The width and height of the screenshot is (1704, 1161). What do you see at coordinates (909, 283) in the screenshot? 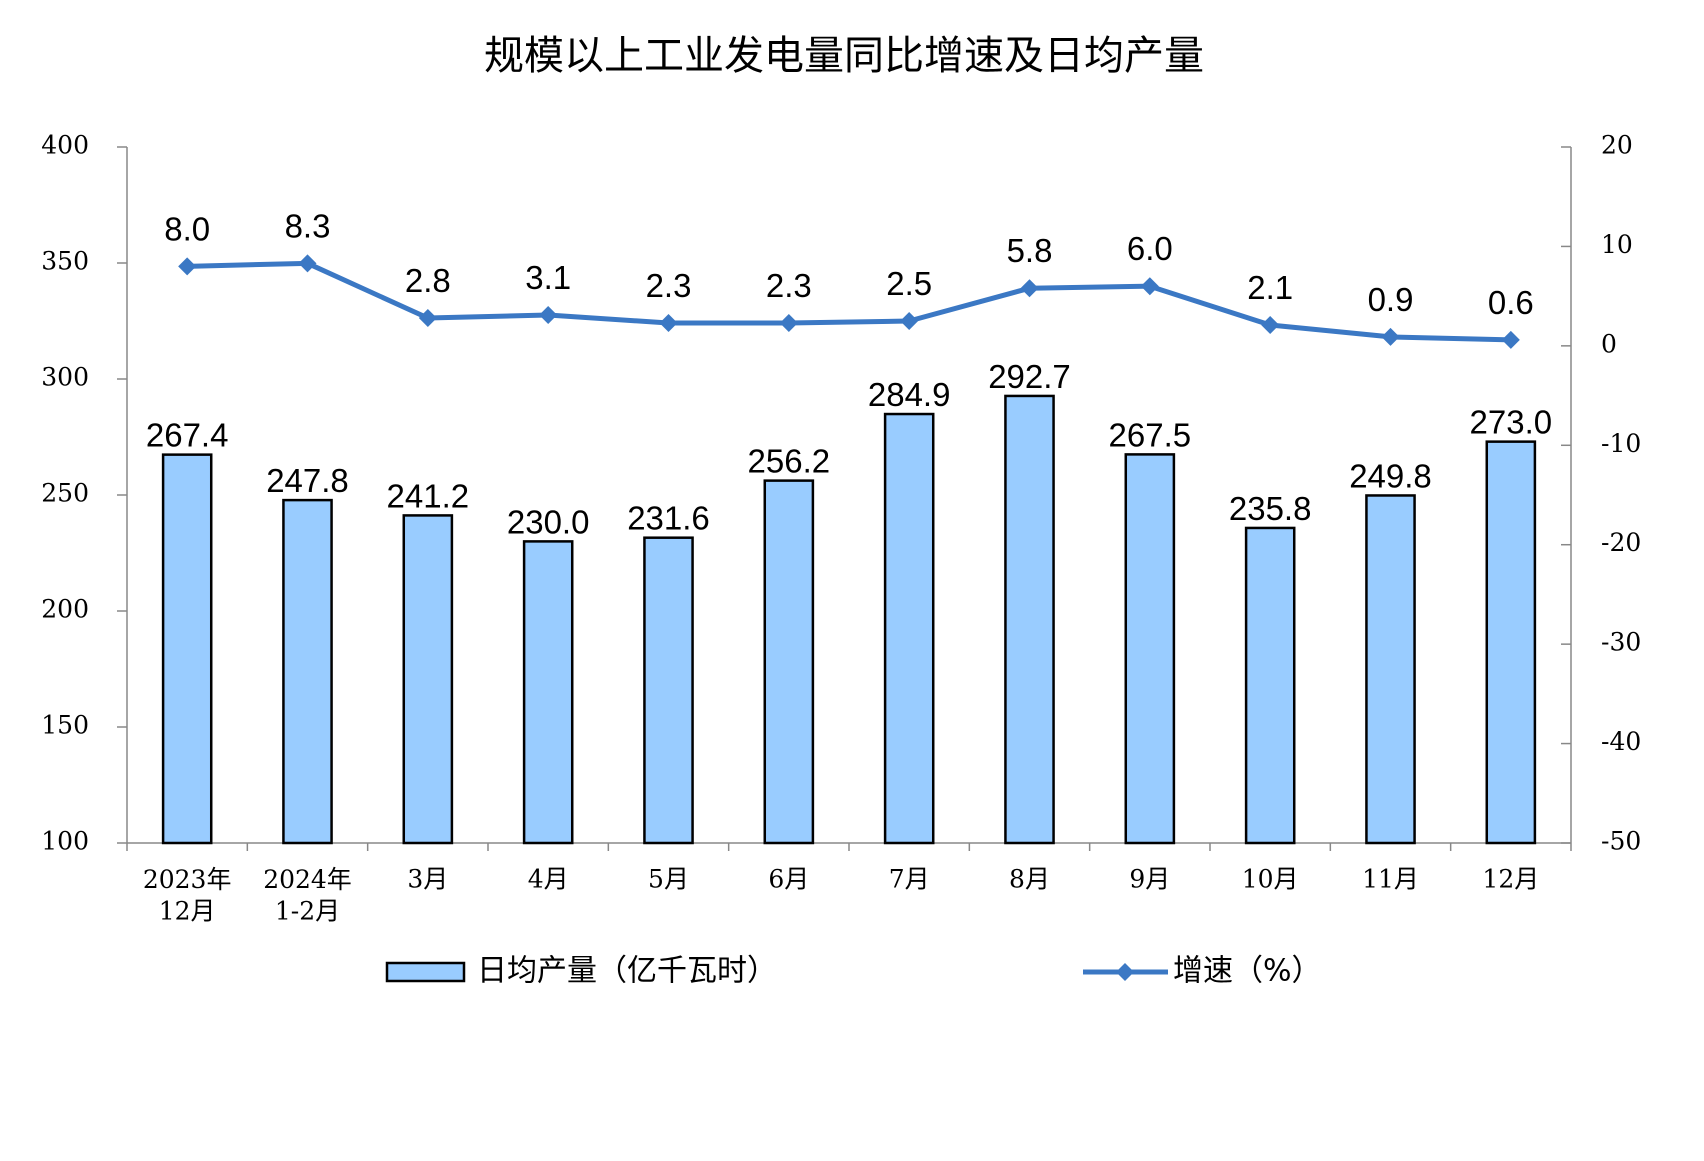
I see `line-value-label: 2.5` at bounding box center [909, 283].